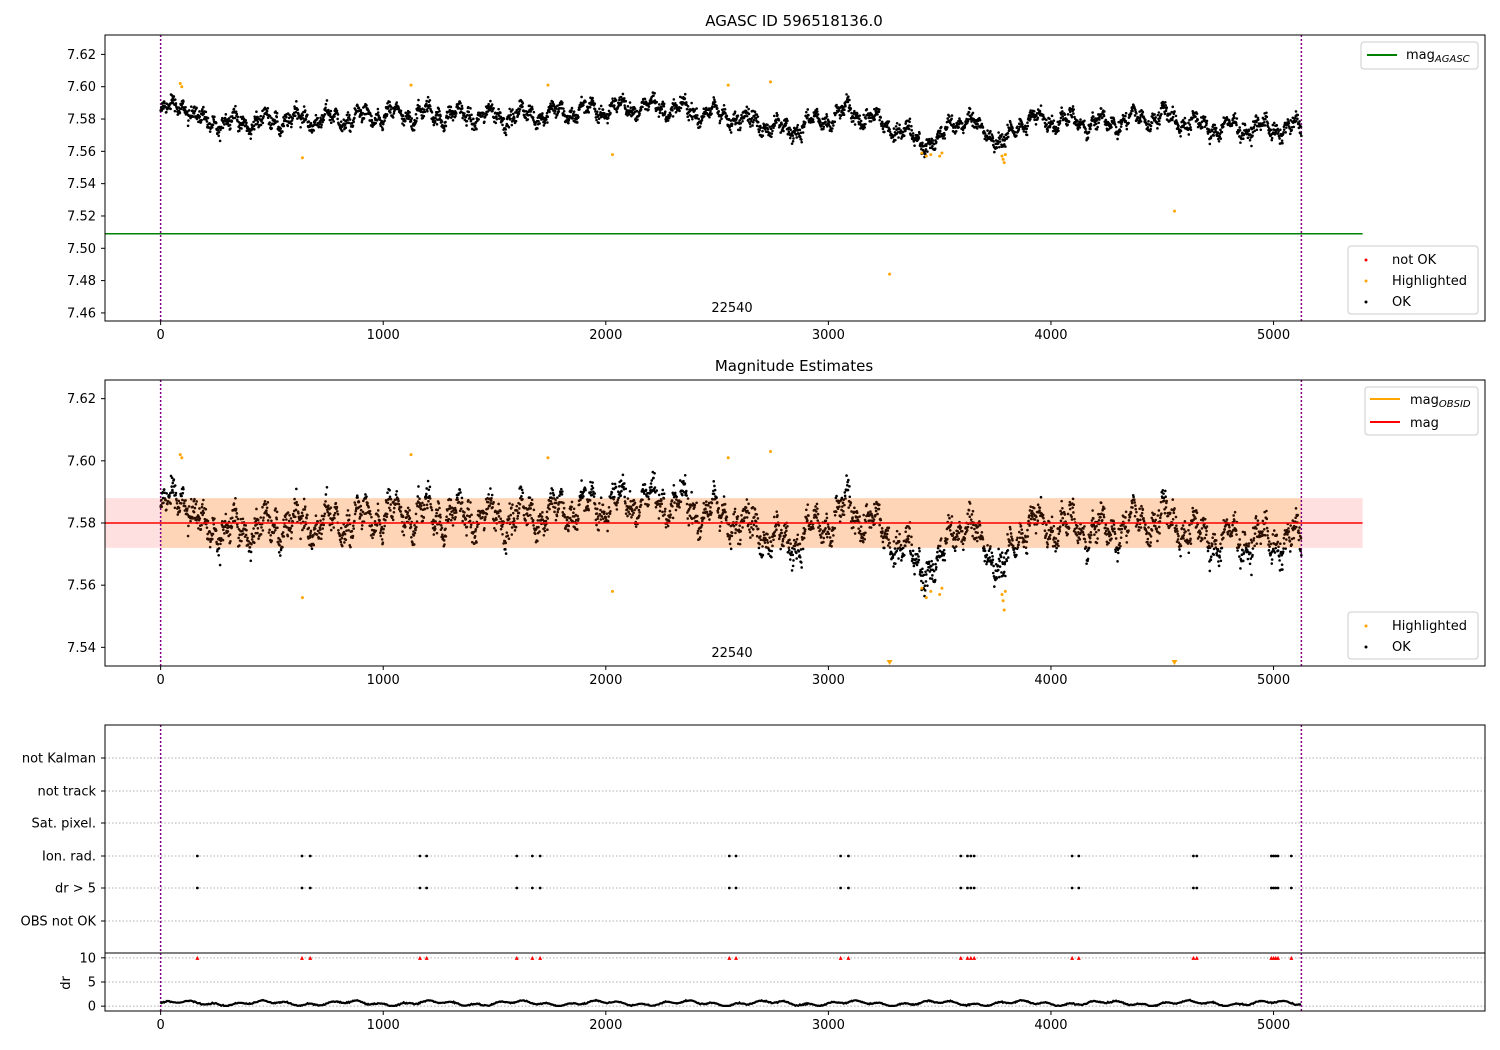 The image size is (1500, 1050). I want to click on y-tick-label: 7.62, so click(81, 55).